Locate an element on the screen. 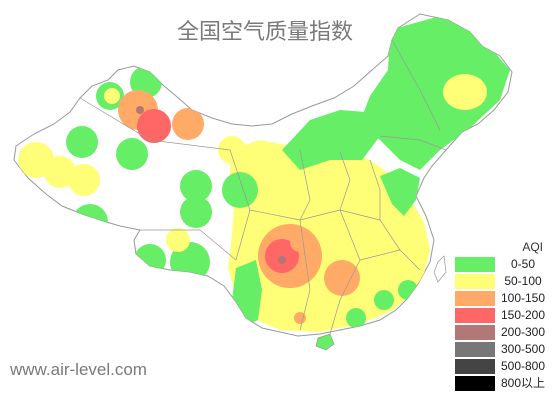 The image size is (555, 400). legend-row: 800以上 is located at coordinates (503, 383).